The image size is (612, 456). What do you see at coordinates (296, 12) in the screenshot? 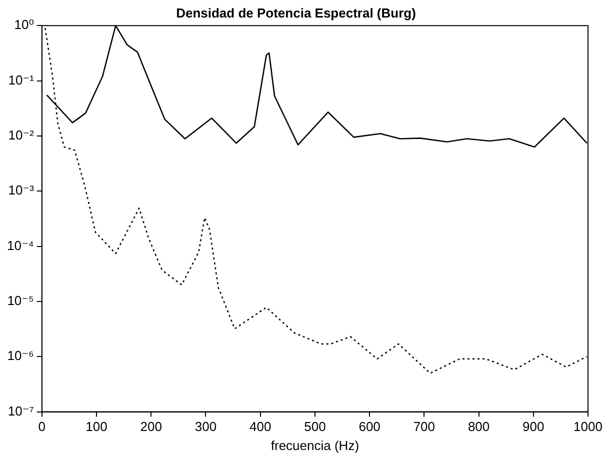
I see `chart-title: Densidad de Potencia Espectral (Burg)` at bounding box center [296, 12].